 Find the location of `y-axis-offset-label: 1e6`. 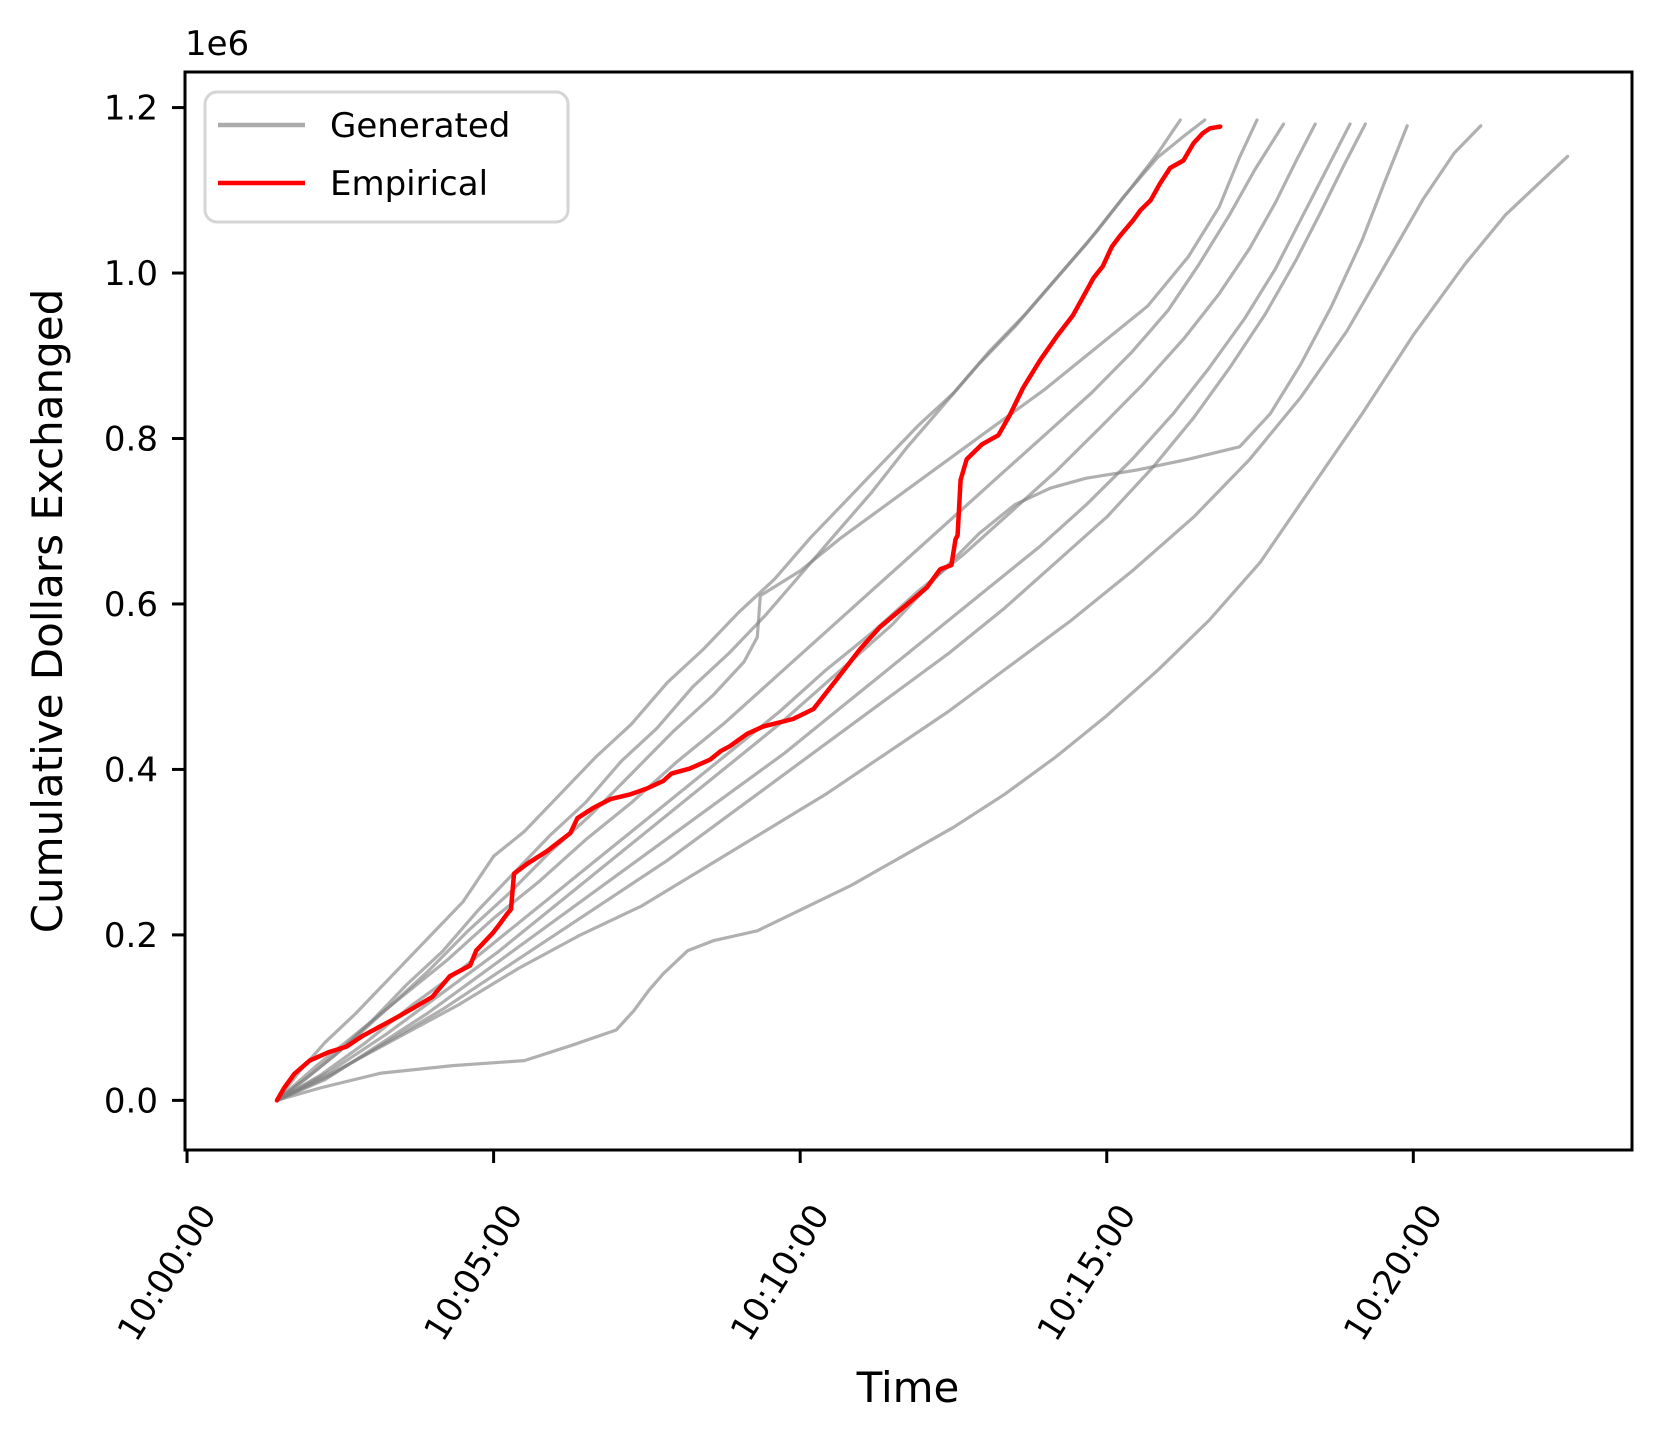

y-axis-offset-label: 1e6 is located at coordinates (217, 44).